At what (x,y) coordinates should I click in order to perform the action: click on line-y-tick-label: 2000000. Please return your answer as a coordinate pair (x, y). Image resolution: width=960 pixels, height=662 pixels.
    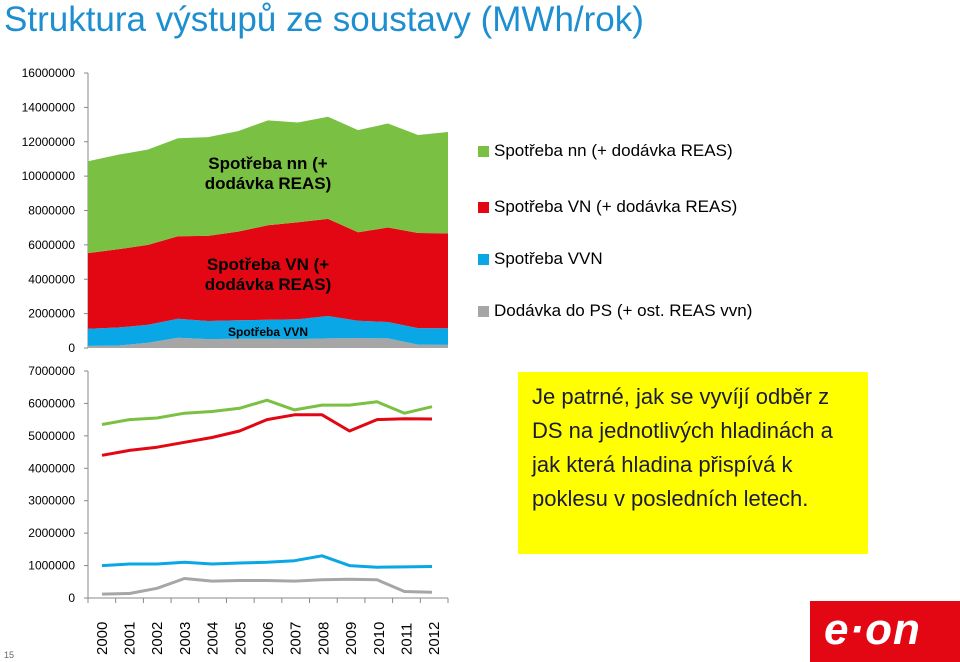
    Looking at the image, I should click on (51, 533).